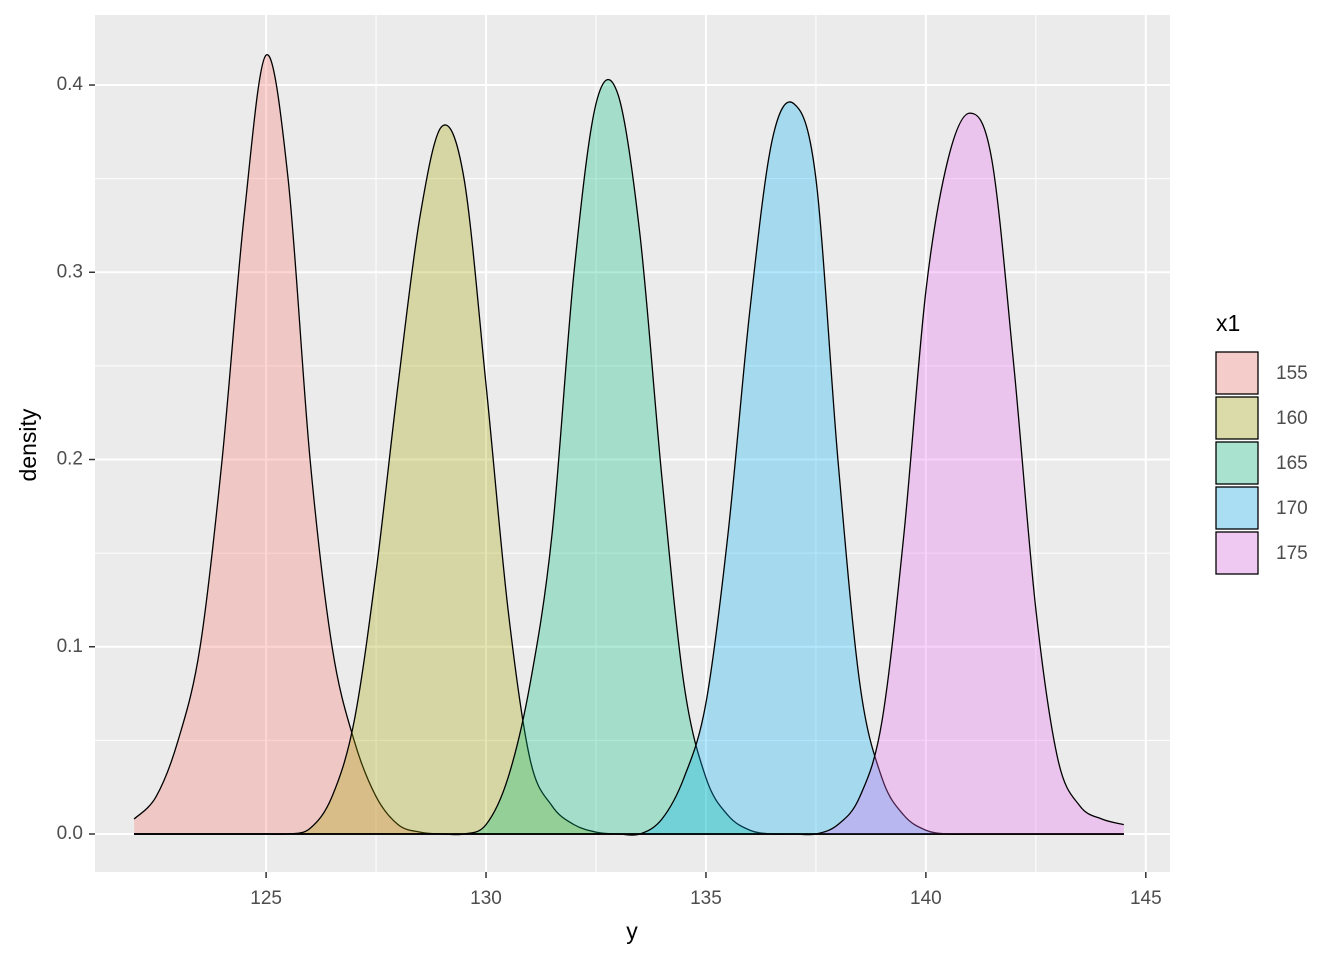  What do you see at coordinates (1292, 373) in the screenshot?
I see `legend-label: 155` at bounding box center [1292, 373].